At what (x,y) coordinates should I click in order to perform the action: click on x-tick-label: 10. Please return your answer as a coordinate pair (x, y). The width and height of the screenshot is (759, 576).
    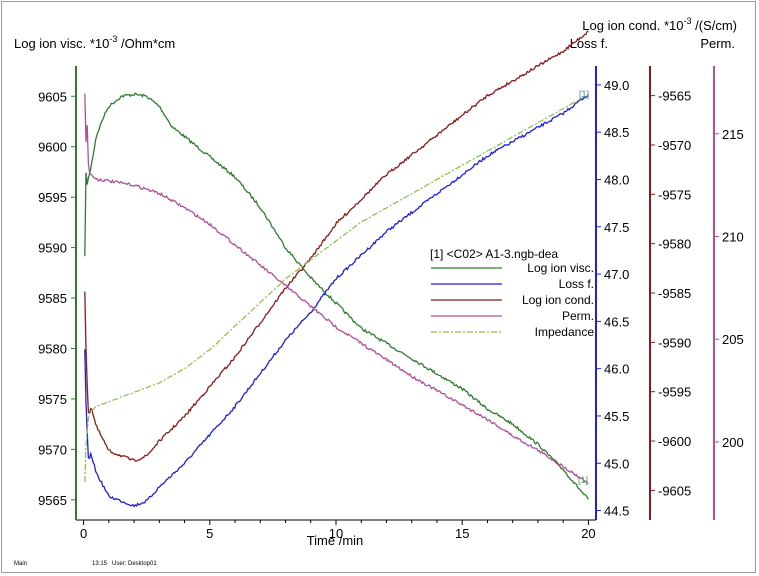
    Looking at the image, I should click on (336, 533).